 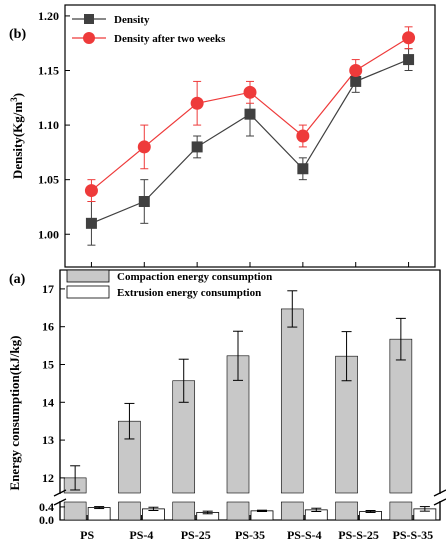 I want to click on y-tick-label-energy: 13, so click(x=48, y=440).